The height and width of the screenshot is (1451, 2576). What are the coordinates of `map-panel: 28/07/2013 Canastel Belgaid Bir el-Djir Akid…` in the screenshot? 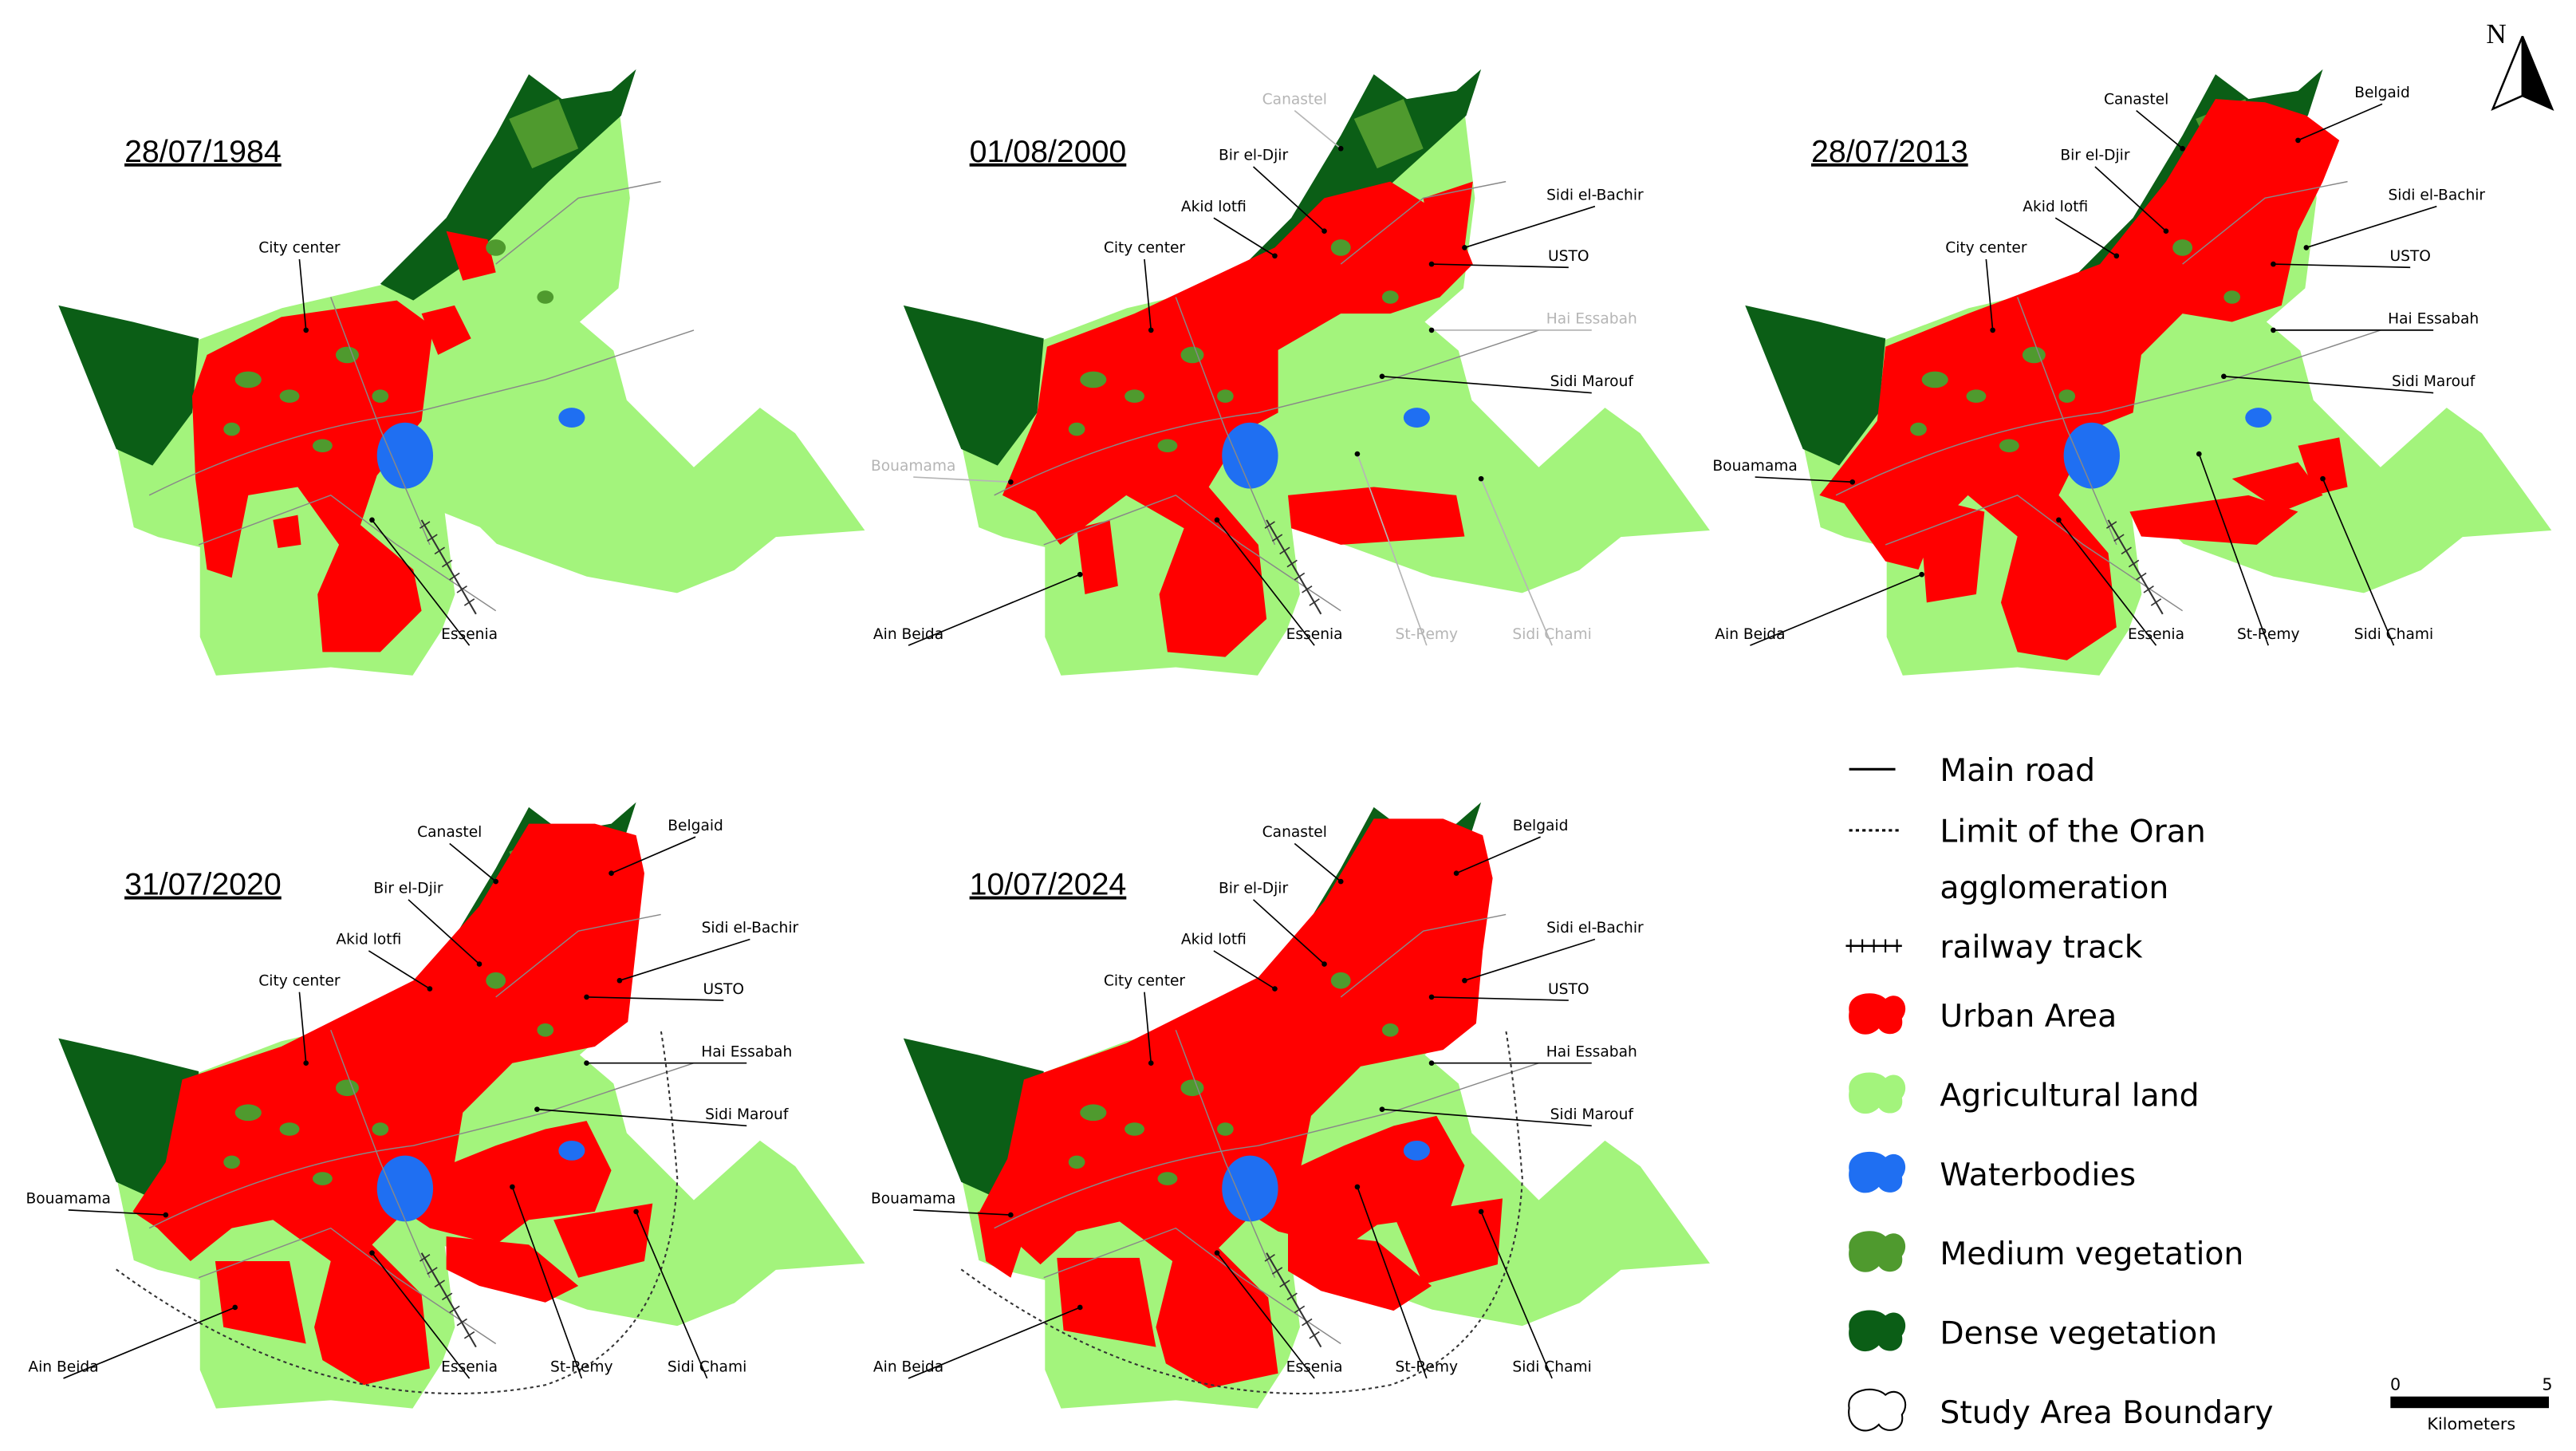 It's located at (2134, 372).